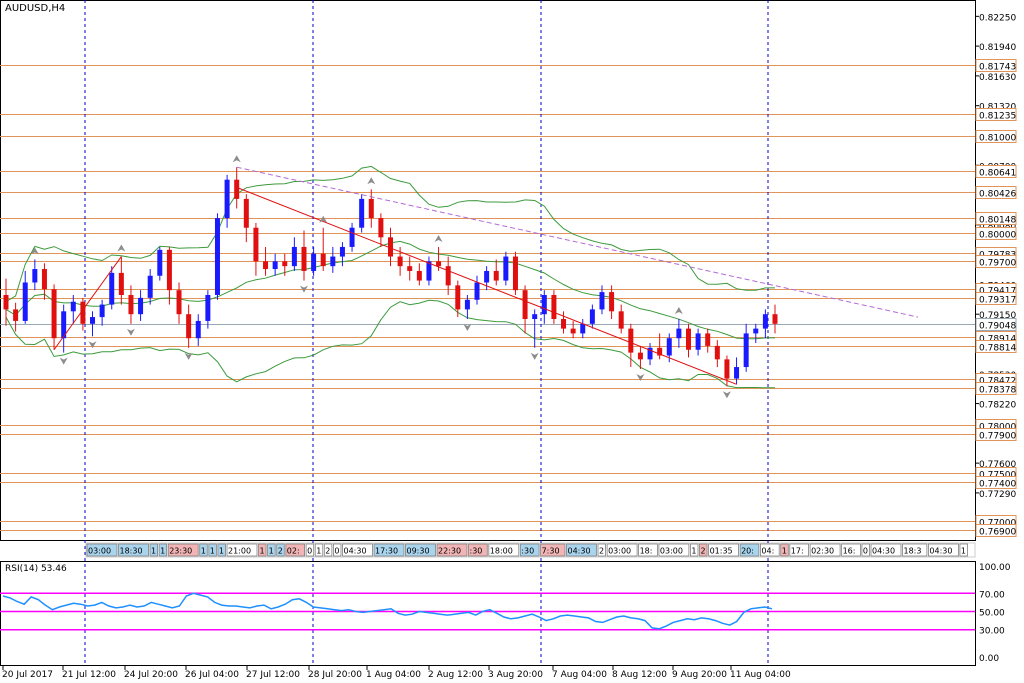  I want to click on rsi-line, so click(387, 611).